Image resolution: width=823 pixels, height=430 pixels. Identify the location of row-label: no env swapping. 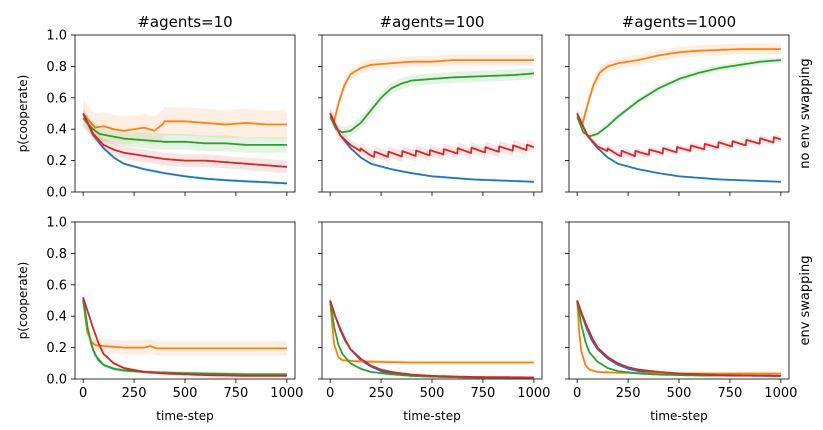
(805, 113).